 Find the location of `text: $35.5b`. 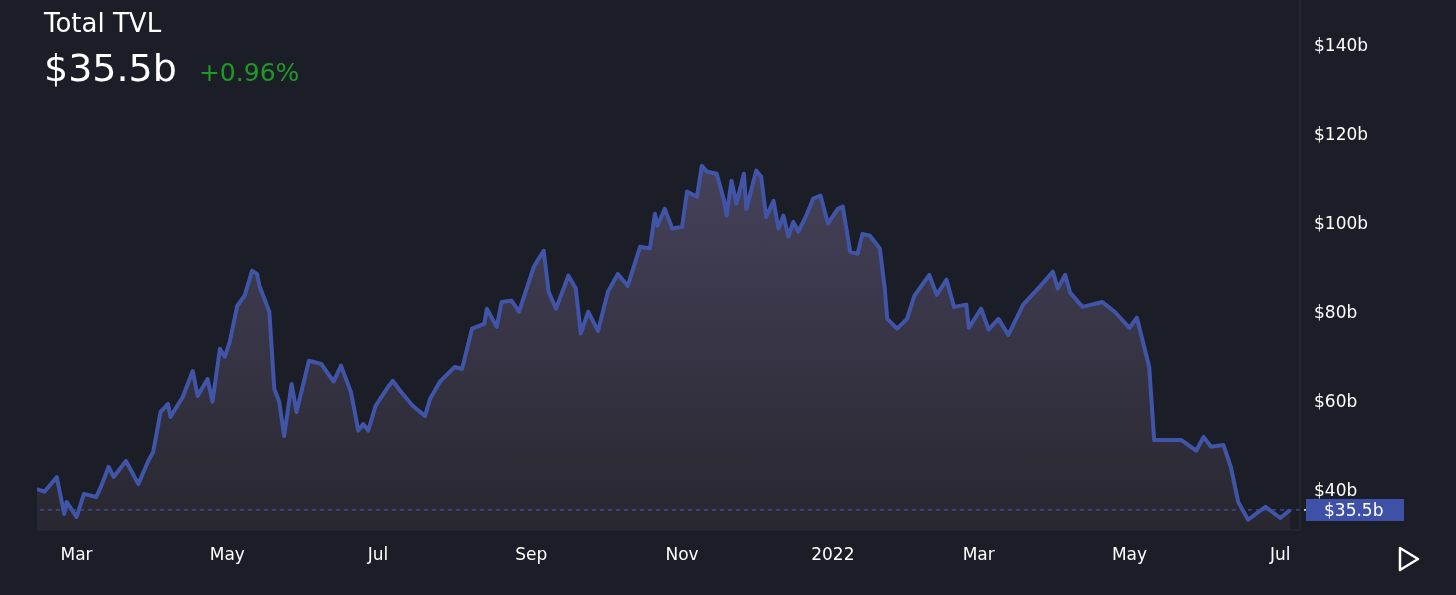

text: $35.5b is located at coordinates (110, 68).